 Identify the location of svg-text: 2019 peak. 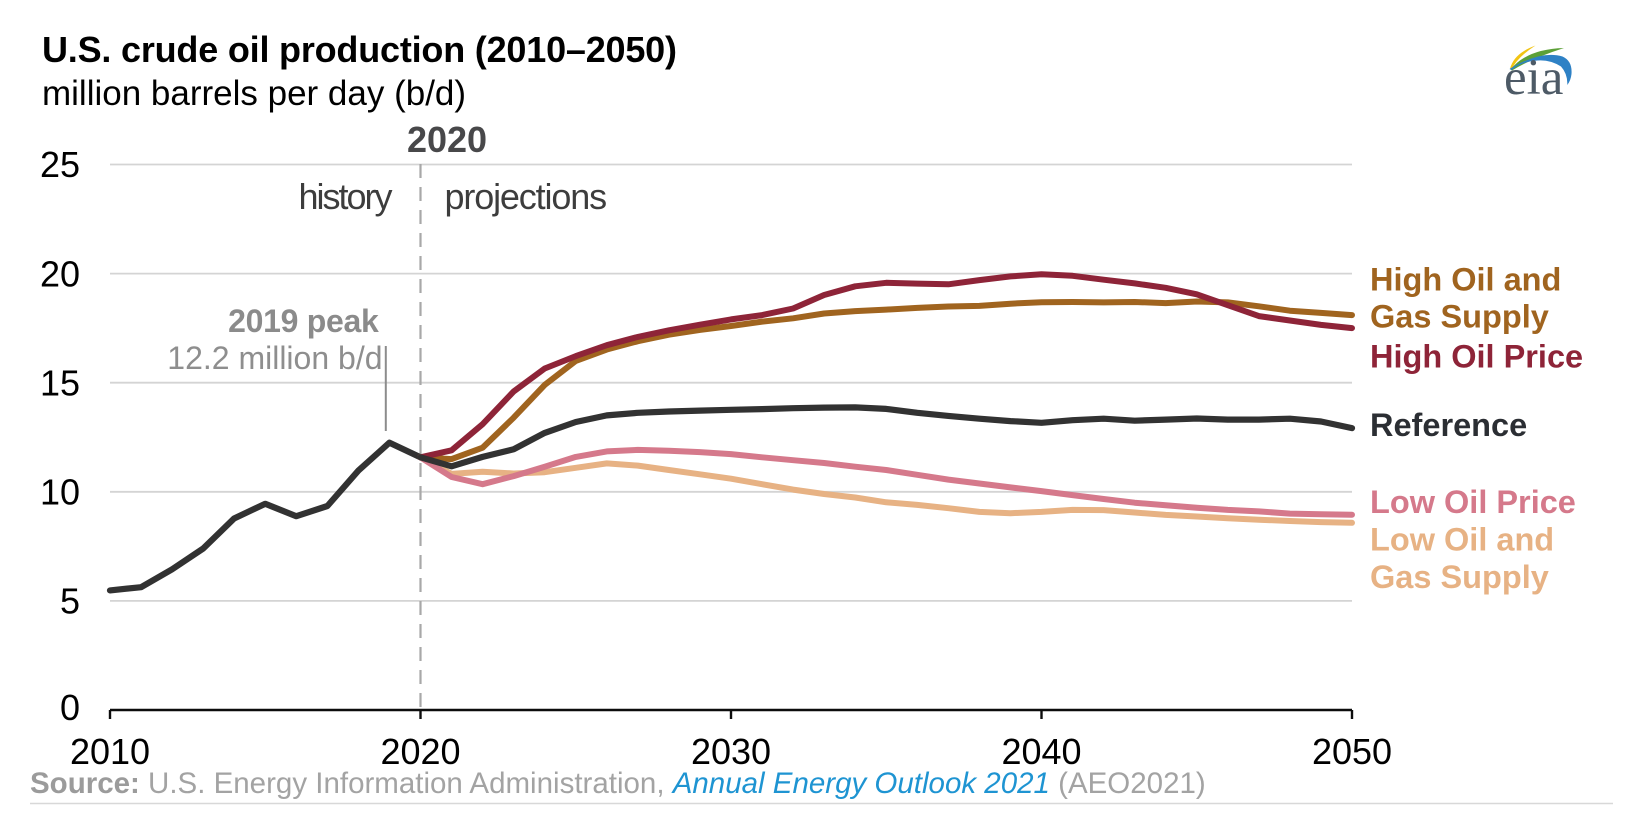
(303, 321).